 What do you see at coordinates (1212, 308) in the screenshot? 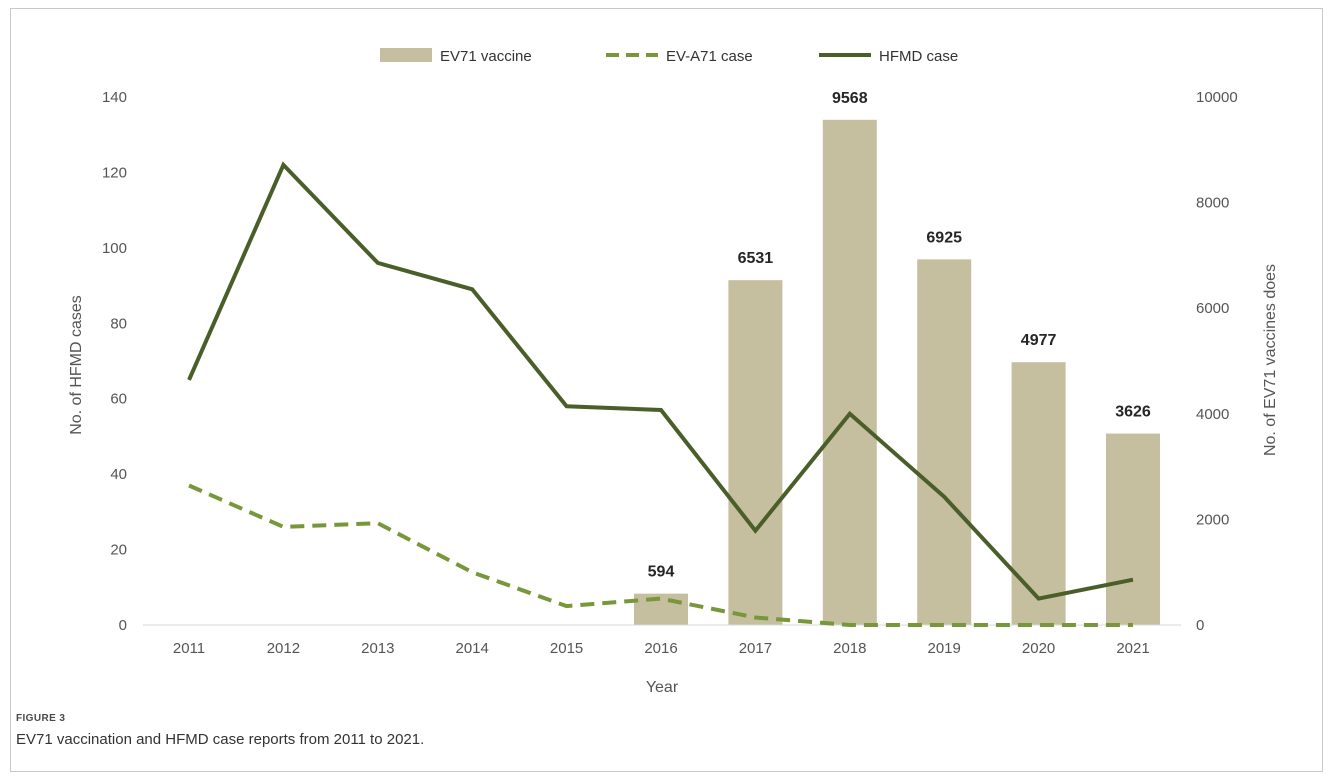
I see `right-axis-tick-6000: 6000` at bounding box center [1212, 308].